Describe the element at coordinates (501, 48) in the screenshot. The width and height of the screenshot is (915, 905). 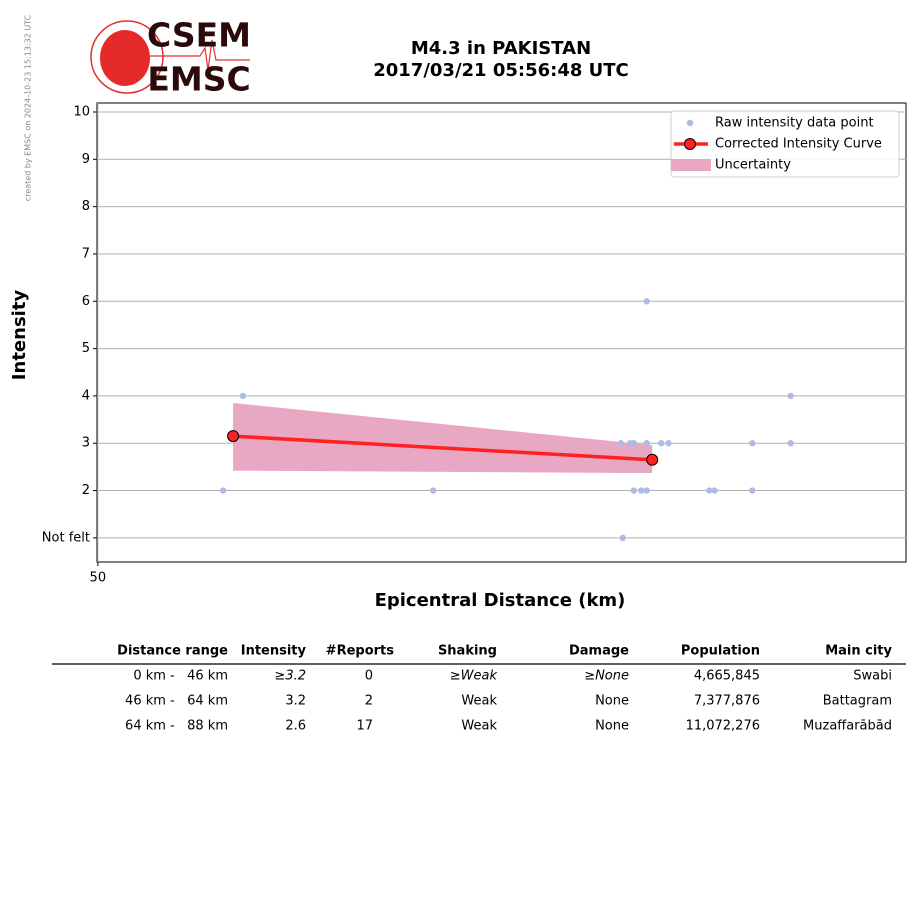
I see `chart-title: M4.3 in PAKISTAN` at that location.